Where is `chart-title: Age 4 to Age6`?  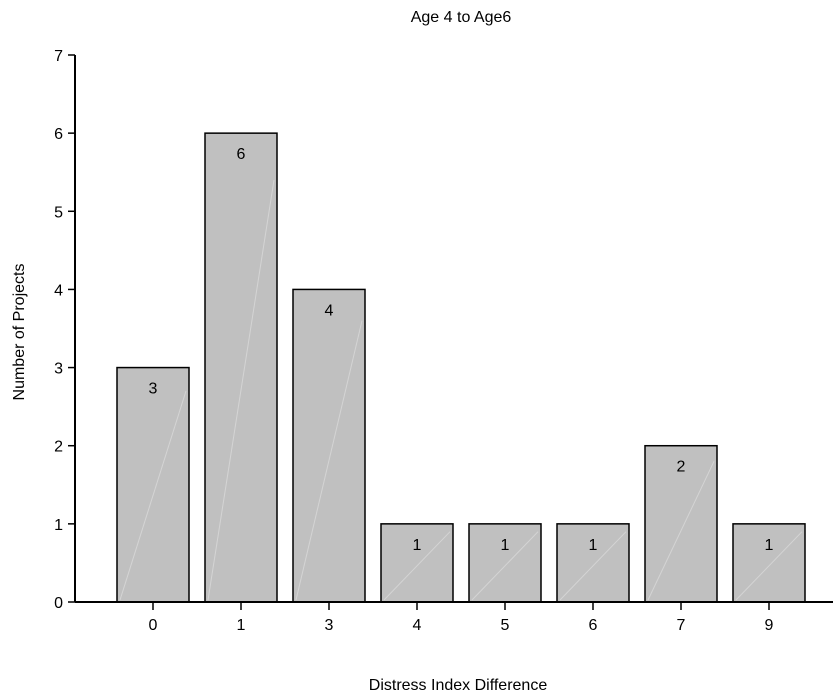
chart-title: Age 4 to Age6 is located at coordinates (461, 17).